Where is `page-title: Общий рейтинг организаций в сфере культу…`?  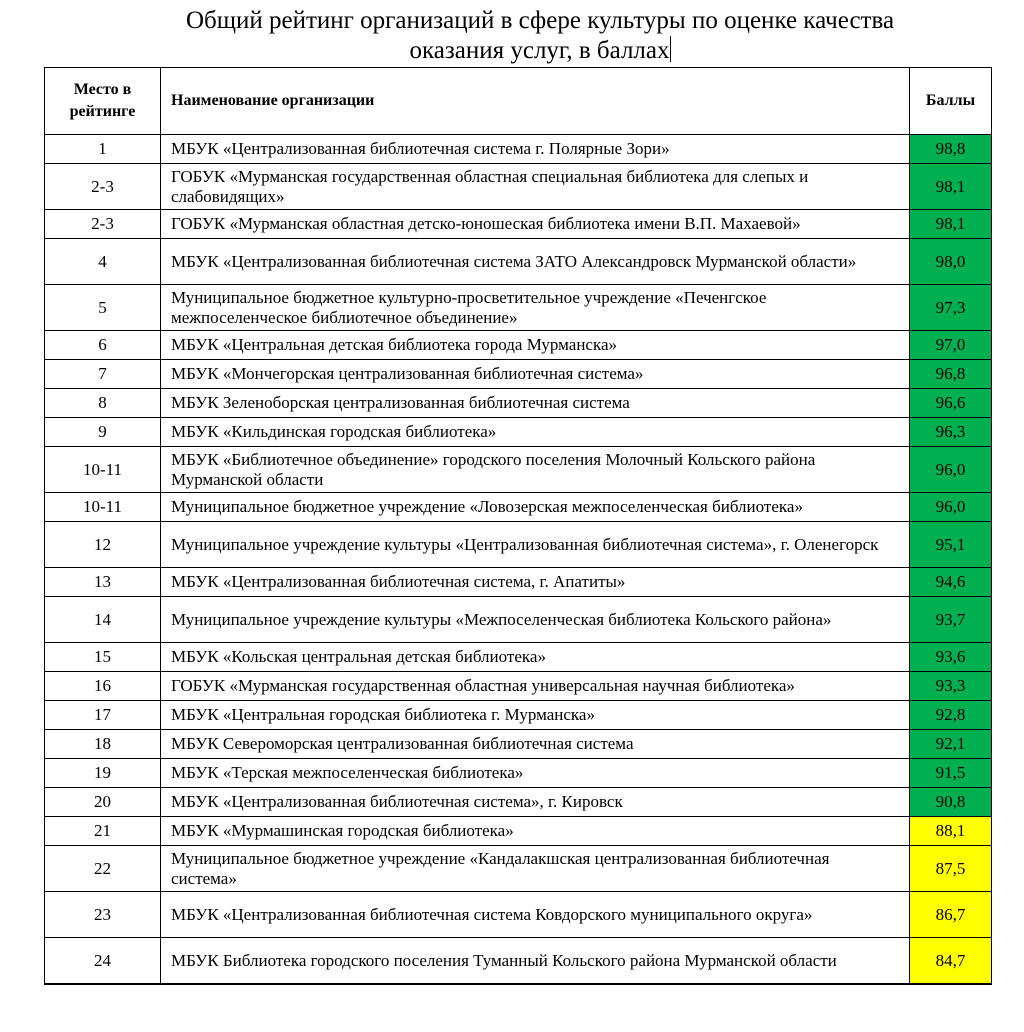
page-title: Общий рейтинг организаций в сфере культу… is located at coordinates (512, 36).